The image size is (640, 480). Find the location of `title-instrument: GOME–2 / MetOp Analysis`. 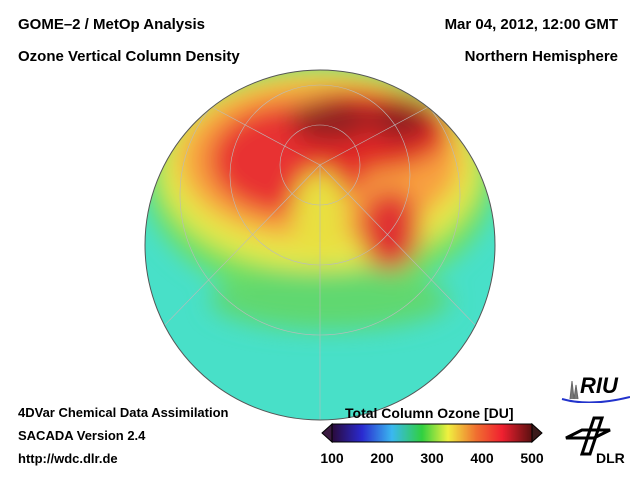

title-instrument: GOME–2 / MetOp Analysis is located at coordinates (111, 24).